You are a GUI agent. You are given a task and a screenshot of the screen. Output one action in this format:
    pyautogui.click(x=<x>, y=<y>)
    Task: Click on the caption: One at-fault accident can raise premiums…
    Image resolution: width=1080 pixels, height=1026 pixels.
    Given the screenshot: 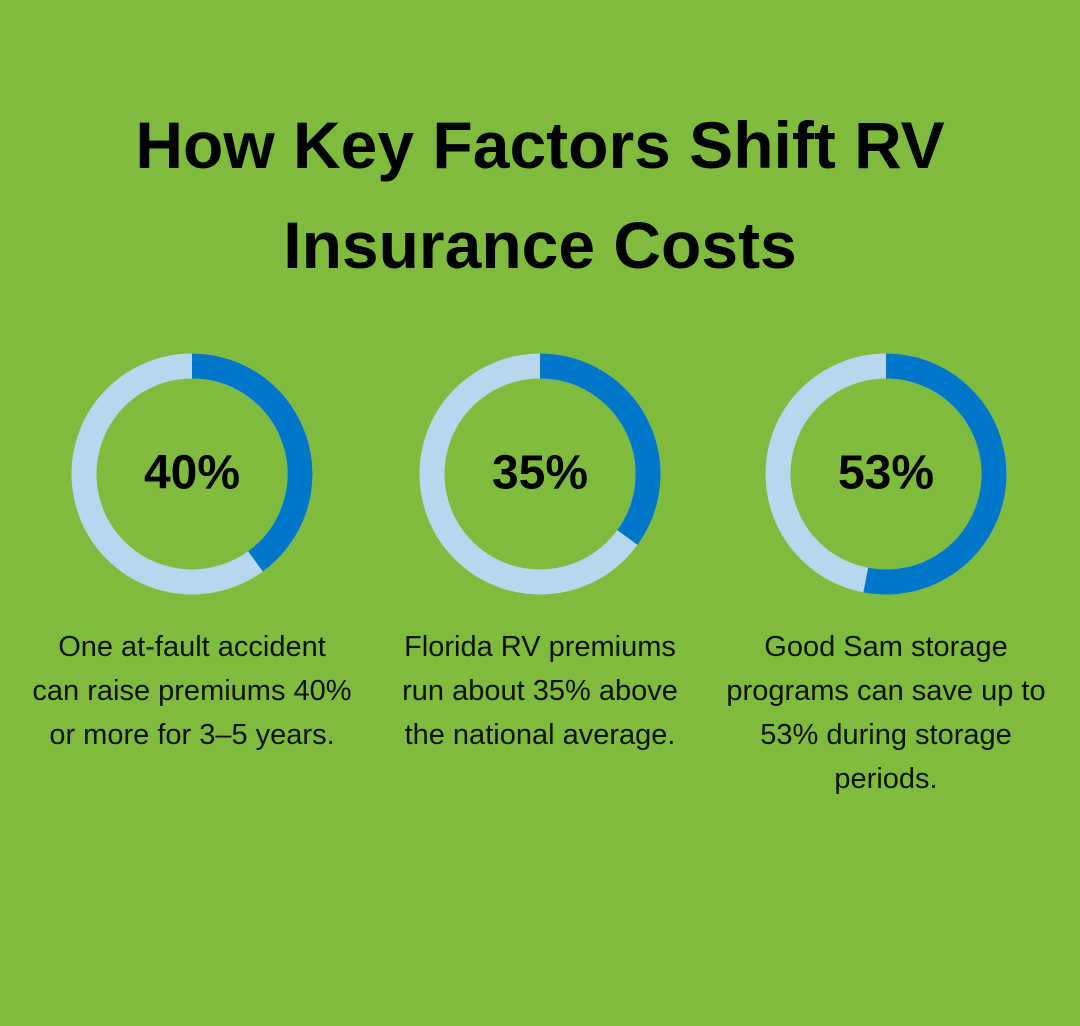 What is the action you would take?
    pyautogui.click(x=192, y=691)
    